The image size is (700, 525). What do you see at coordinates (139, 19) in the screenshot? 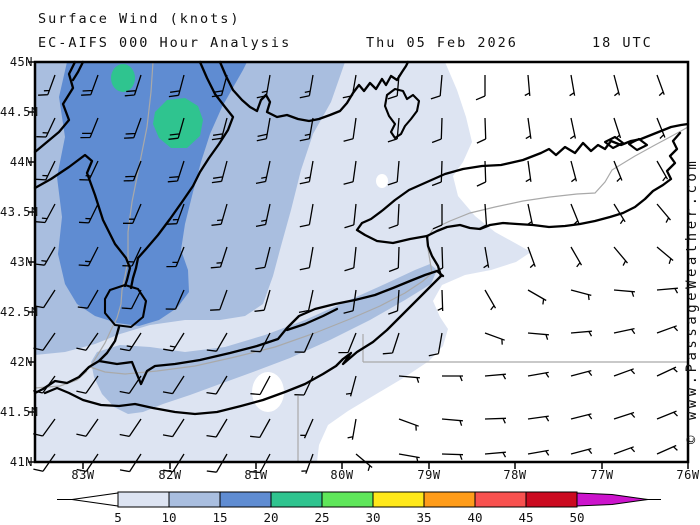
I see `page-title: Surface Wind (knots)` at bounding box center [139, 19].